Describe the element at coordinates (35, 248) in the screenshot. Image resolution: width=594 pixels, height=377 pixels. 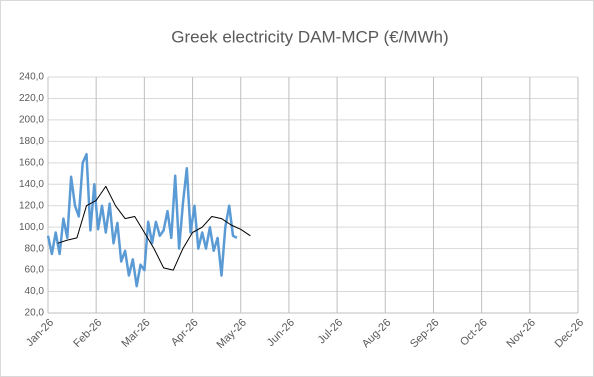
I see `y-tick-label: 80,0` at that location.